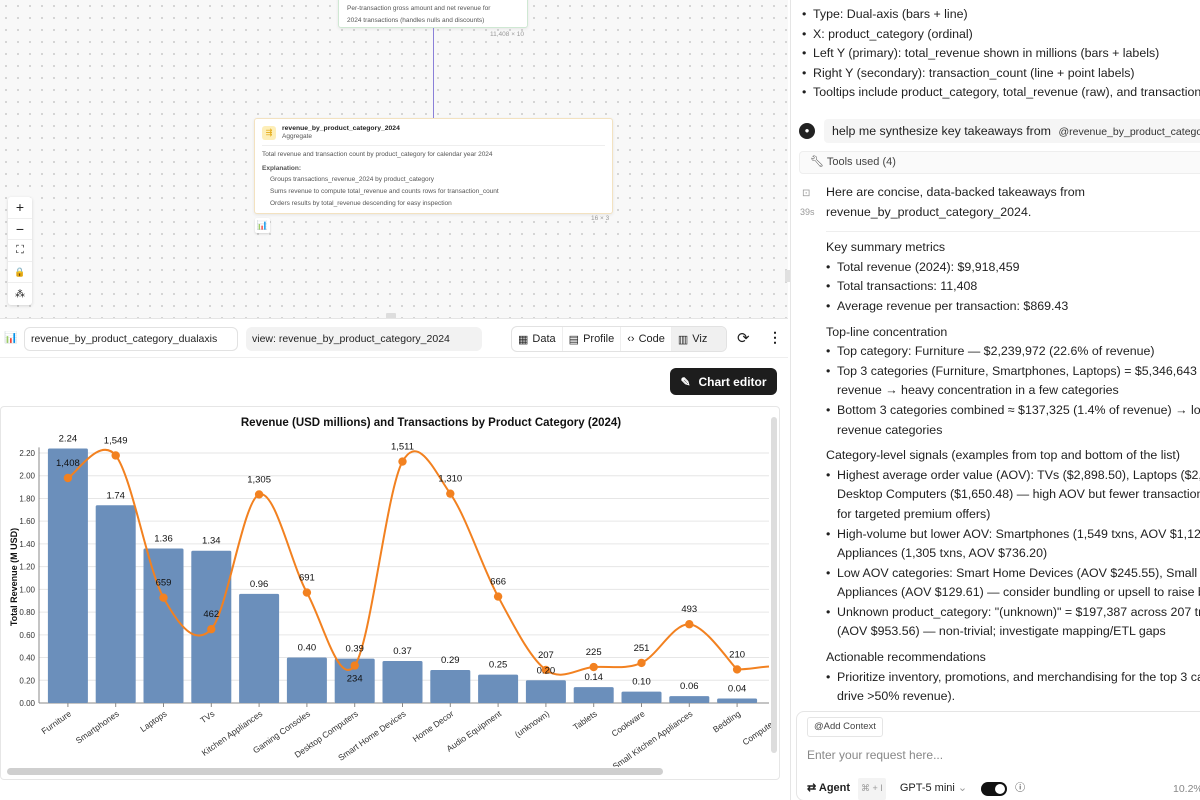 The width and height of the screenshot is (1200, 800). I want to click on bar-value-label: 0.04, so click(737, 688).